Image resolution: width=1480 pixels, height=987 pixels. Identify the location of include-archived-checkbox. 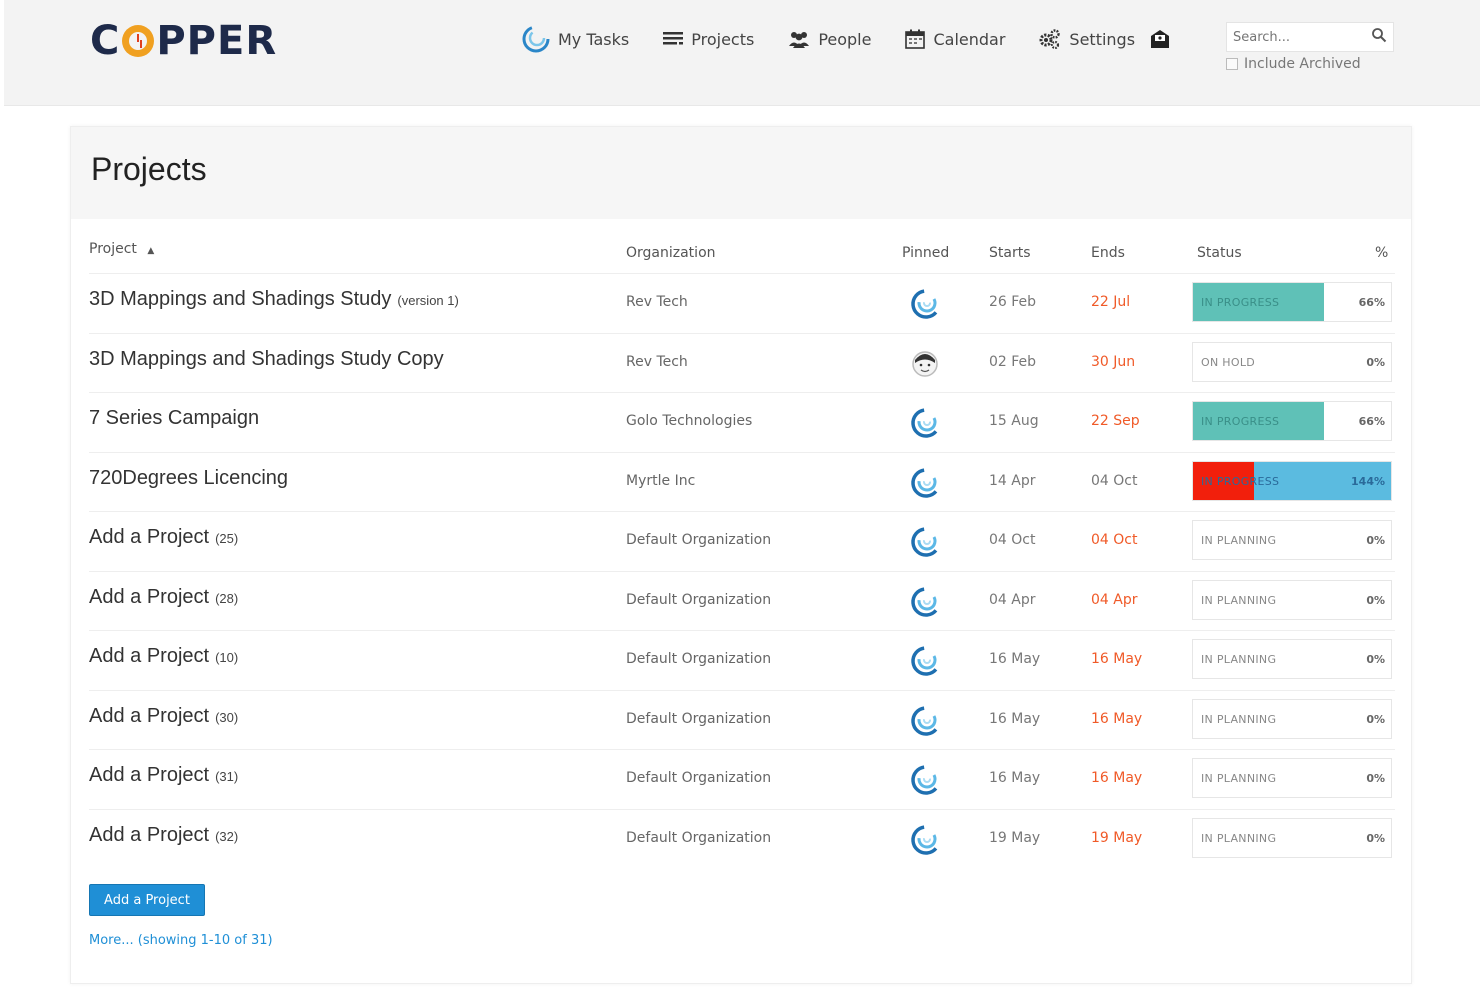
(1232, 64).